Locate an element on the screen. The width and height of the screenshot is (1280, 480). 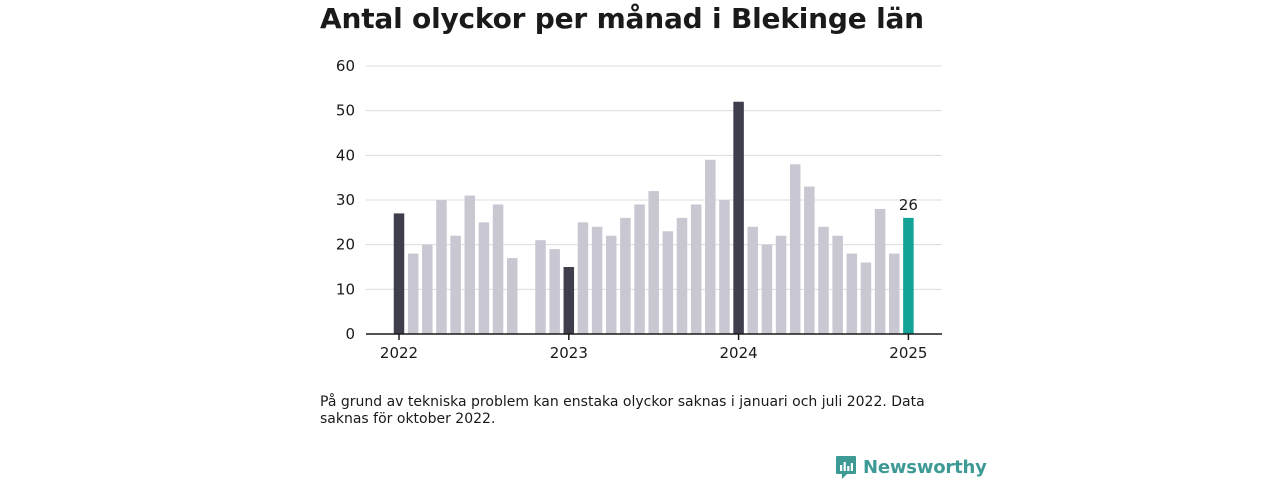
y-tick-label: 50 is located at coordinates (345, 111).